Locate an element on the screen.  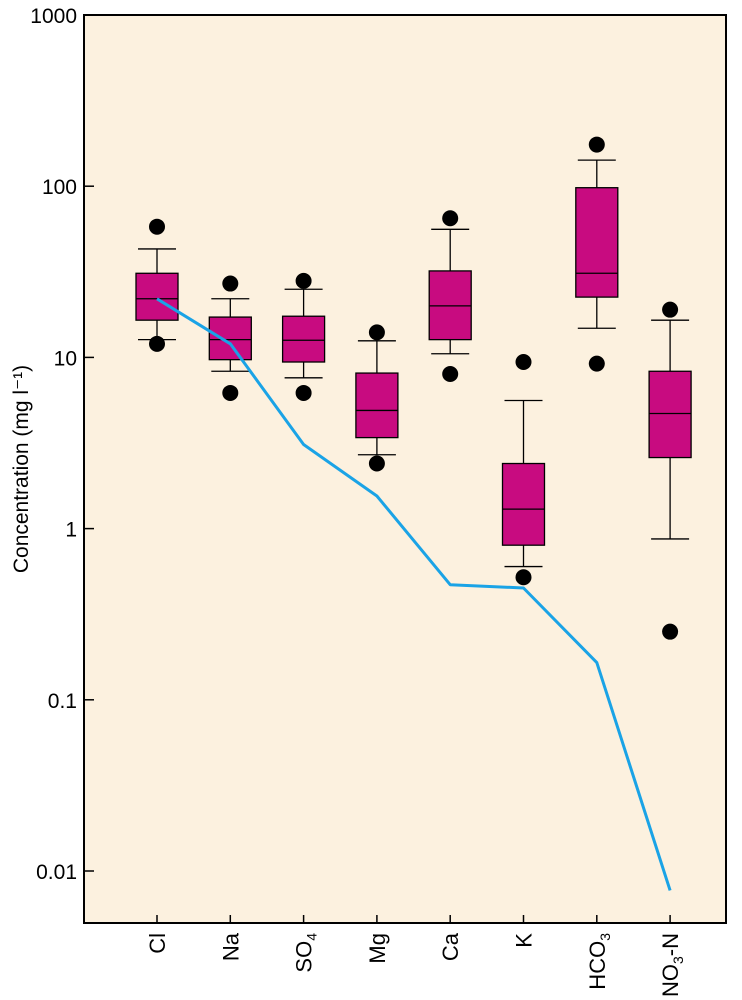
x-category-main-3: Mg is located at coordinates (377, 948).